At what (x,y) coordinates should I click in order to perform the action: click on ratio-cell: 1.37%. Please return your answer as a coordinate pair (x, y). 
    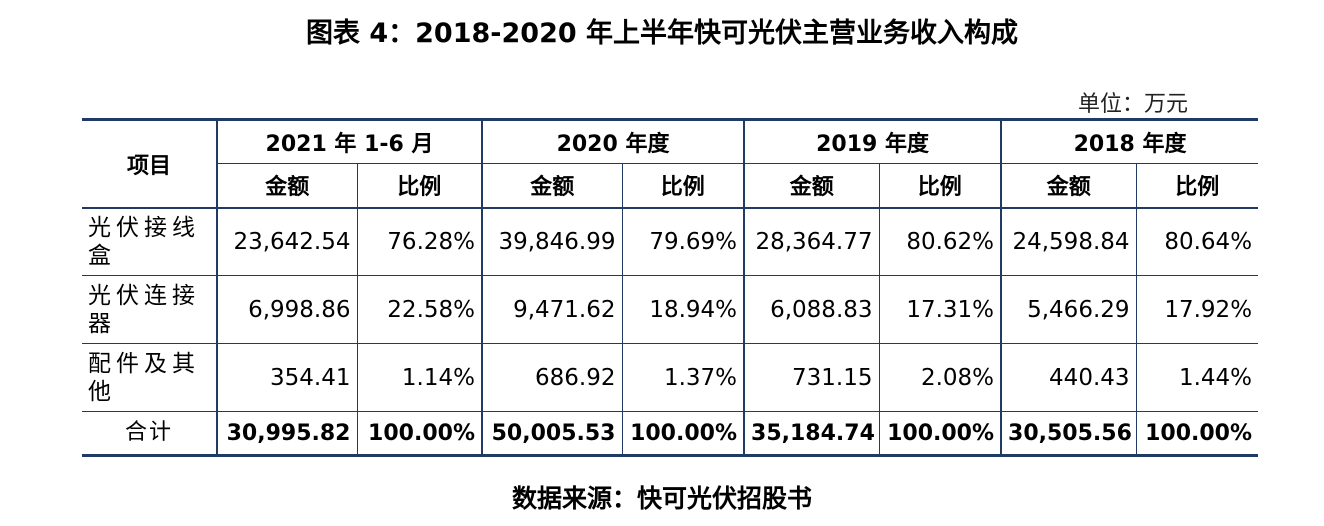
    Looking at the image, I should click on (684, 377).